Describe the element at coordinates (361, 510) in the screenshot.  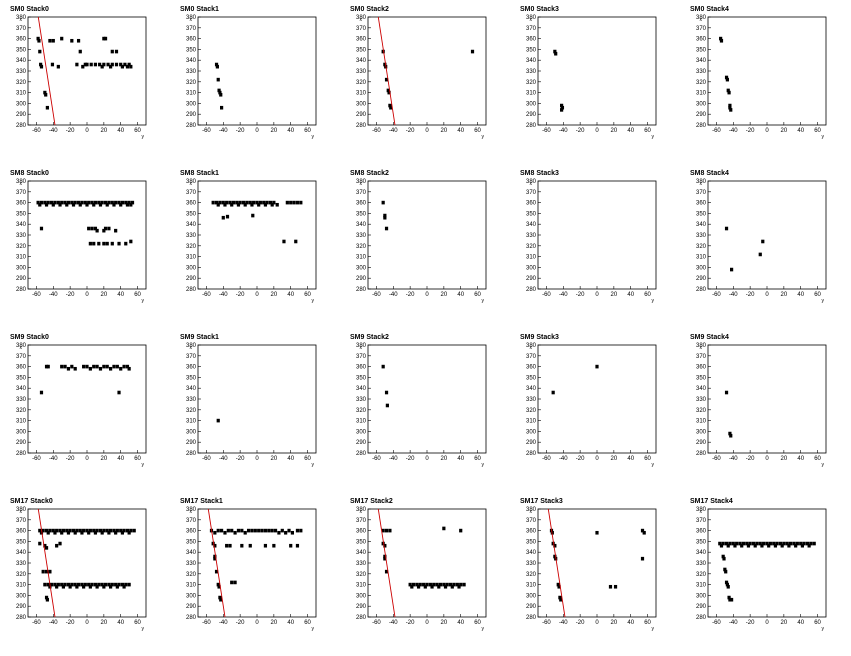
I see `y-tick-label: 380` at that location.